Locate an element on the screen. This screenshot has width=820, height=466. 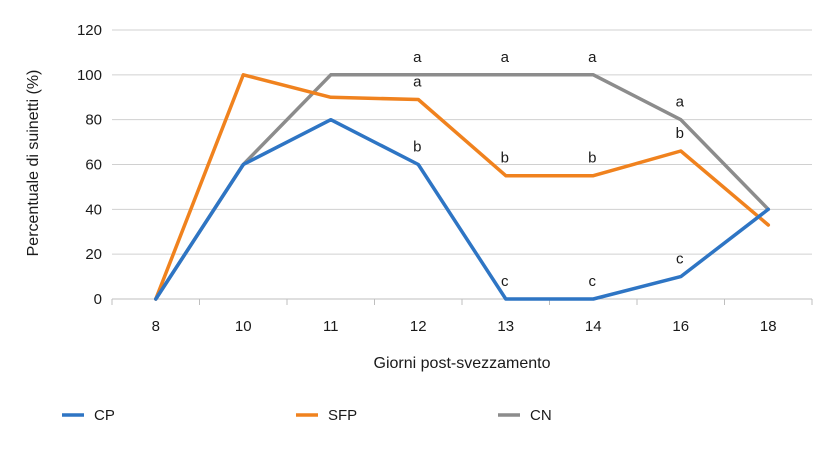
y-tick-label: 80 is located at coordinates (93, 120).